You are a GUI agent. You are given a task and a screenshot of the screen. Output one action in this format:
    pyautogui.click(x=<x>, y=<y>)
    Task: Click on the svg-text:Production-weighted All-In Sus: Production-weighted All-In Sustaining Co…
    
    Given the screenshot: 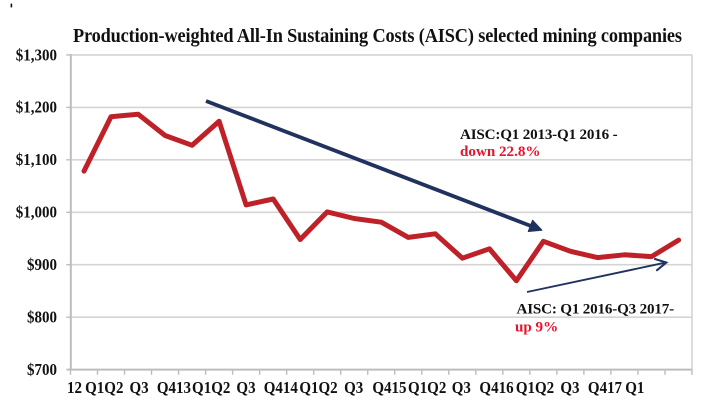 What is the action you would take?
    pyautogui.click(x=377, y=36)
    